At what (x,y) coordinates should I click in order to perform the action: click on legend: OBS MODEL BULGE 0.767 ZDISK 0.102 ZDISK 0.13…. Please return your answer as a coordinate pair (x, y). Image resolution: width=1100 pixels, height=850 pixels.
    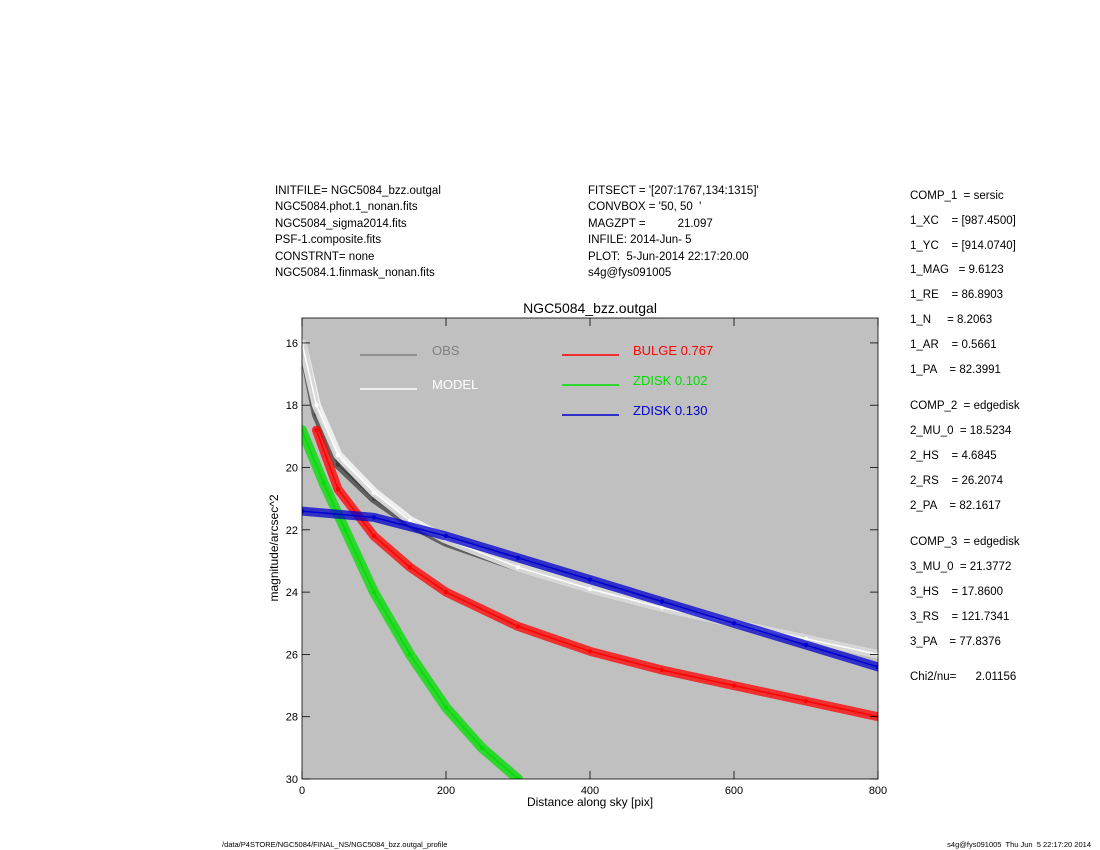
    Looking at the image, I should click on (536, 380).